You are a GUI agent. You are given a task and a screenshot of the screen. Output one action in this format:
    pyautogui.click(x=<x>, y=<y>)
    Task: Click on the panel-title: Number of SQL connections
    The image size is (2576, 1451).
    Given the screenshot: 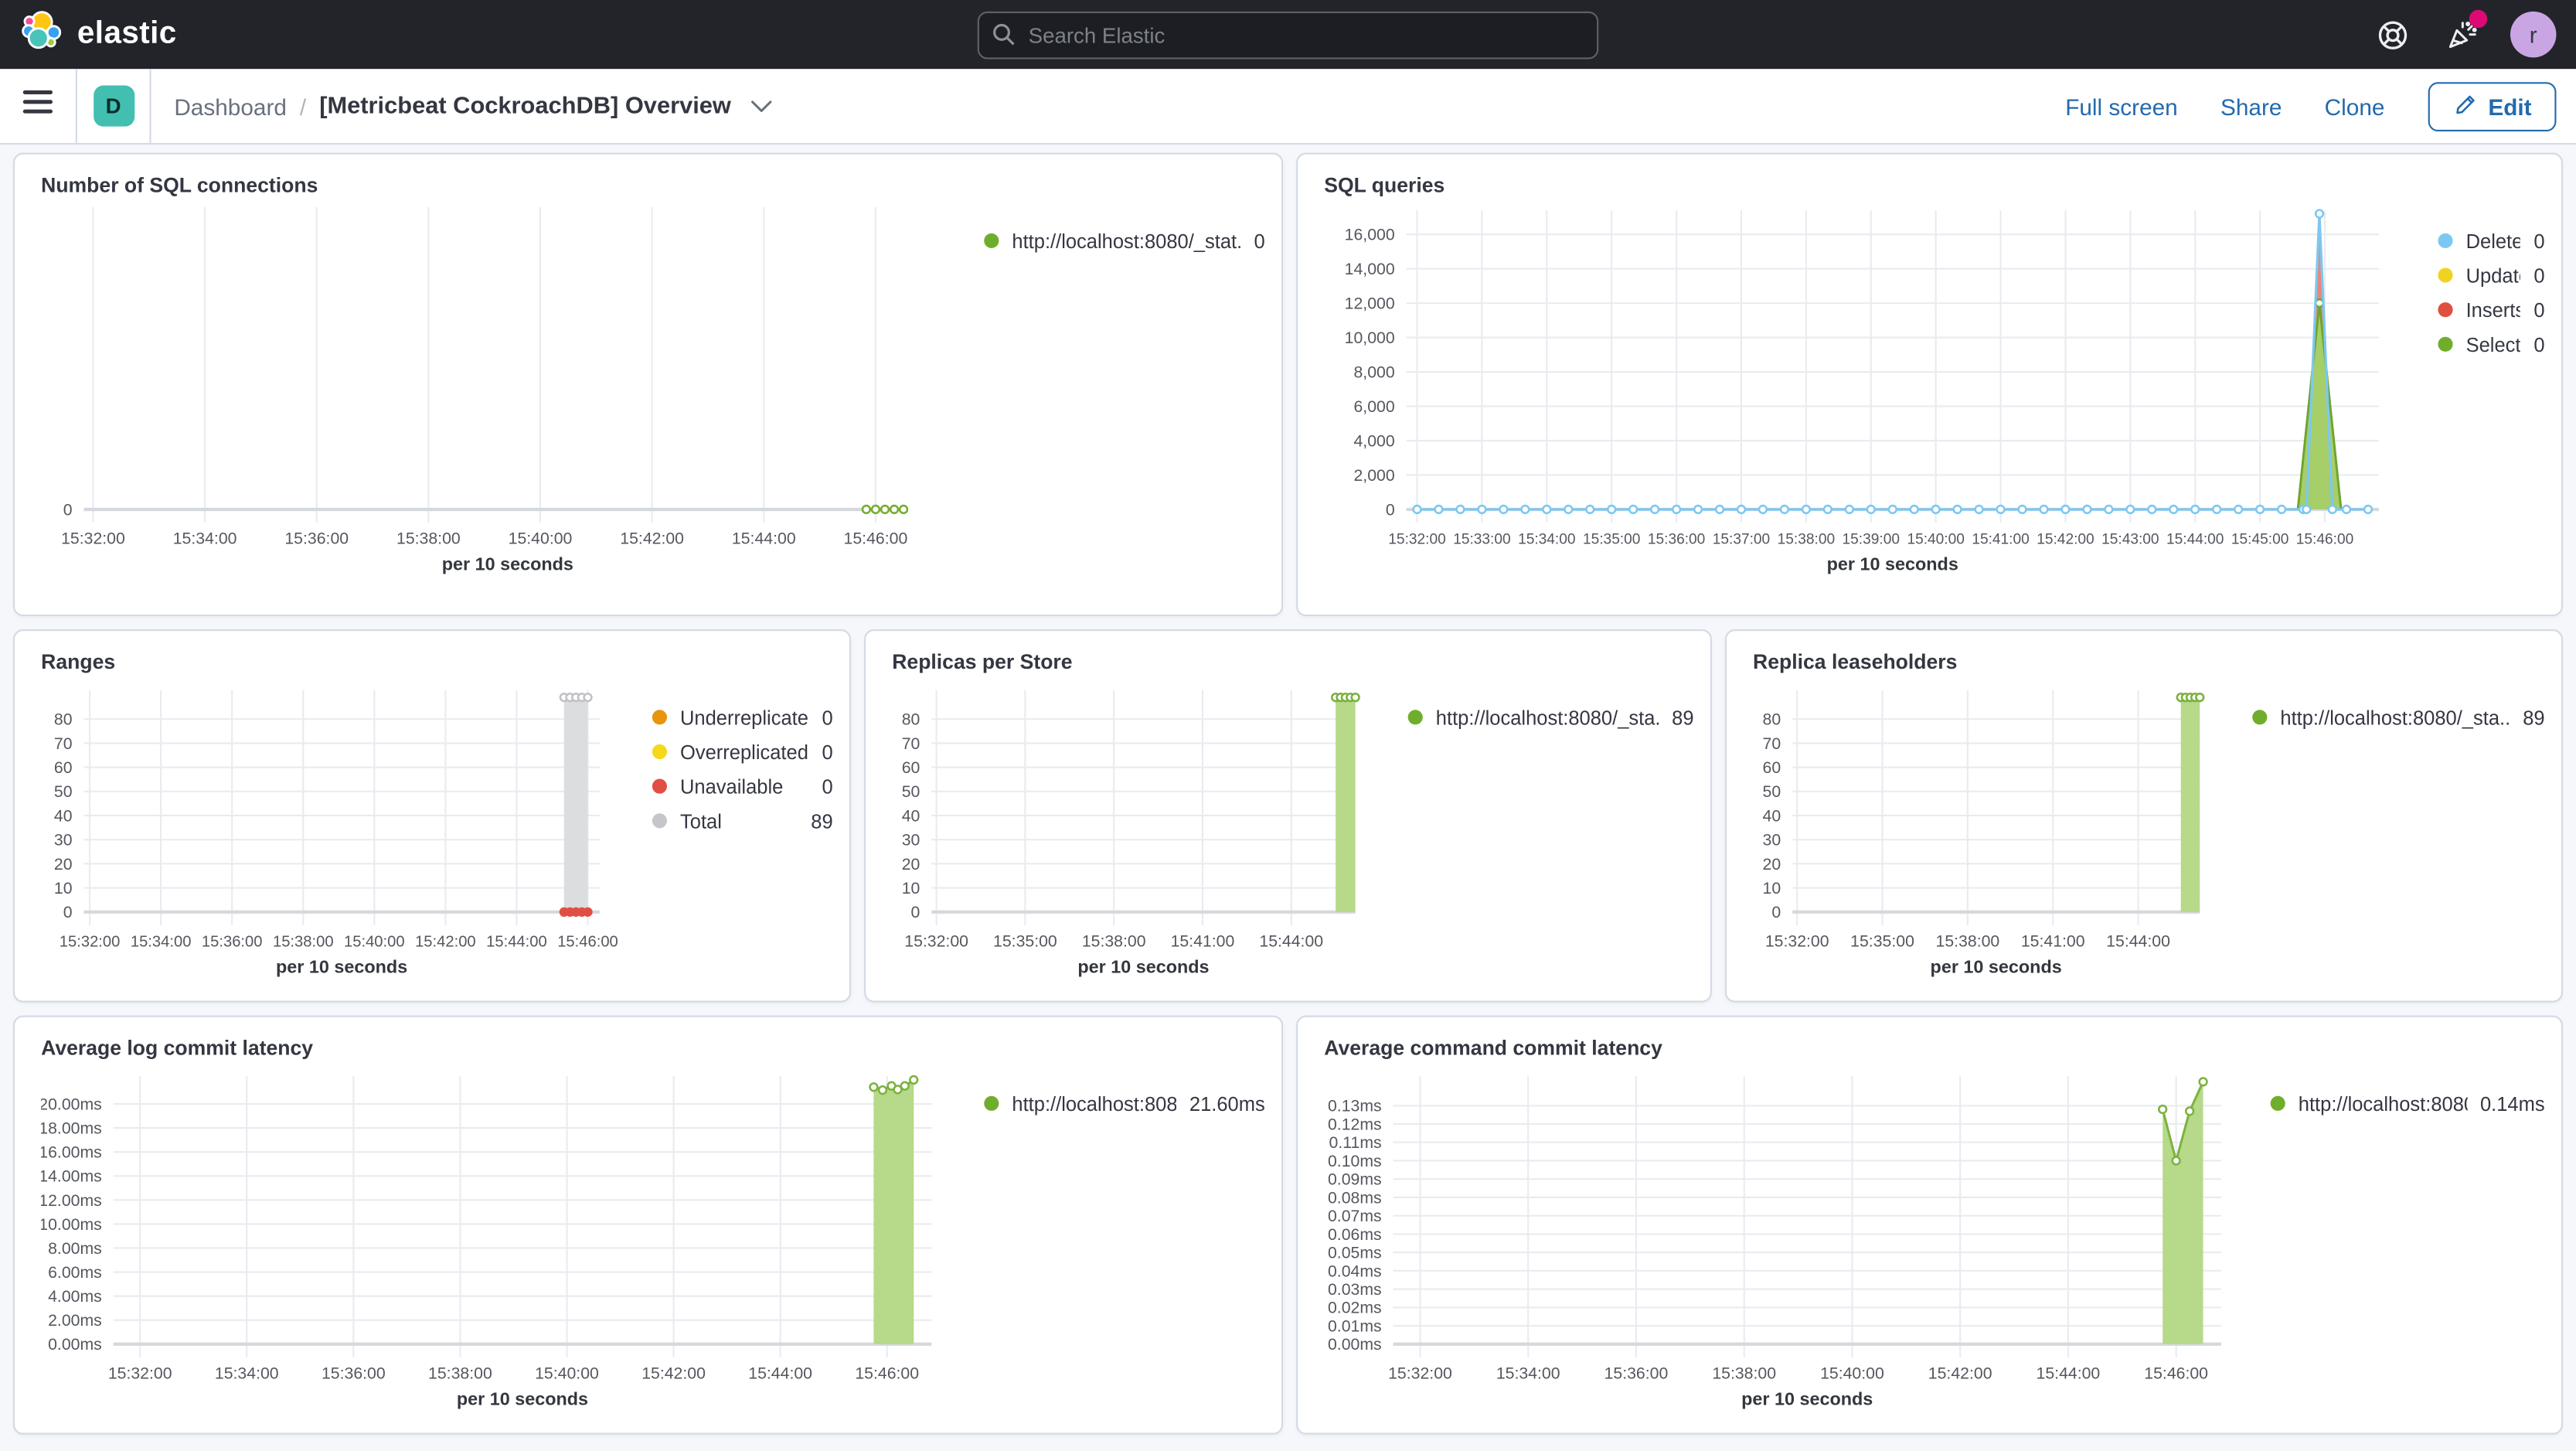 What is the action you would take?
    pyautogui.click(x=179, y=186)
    